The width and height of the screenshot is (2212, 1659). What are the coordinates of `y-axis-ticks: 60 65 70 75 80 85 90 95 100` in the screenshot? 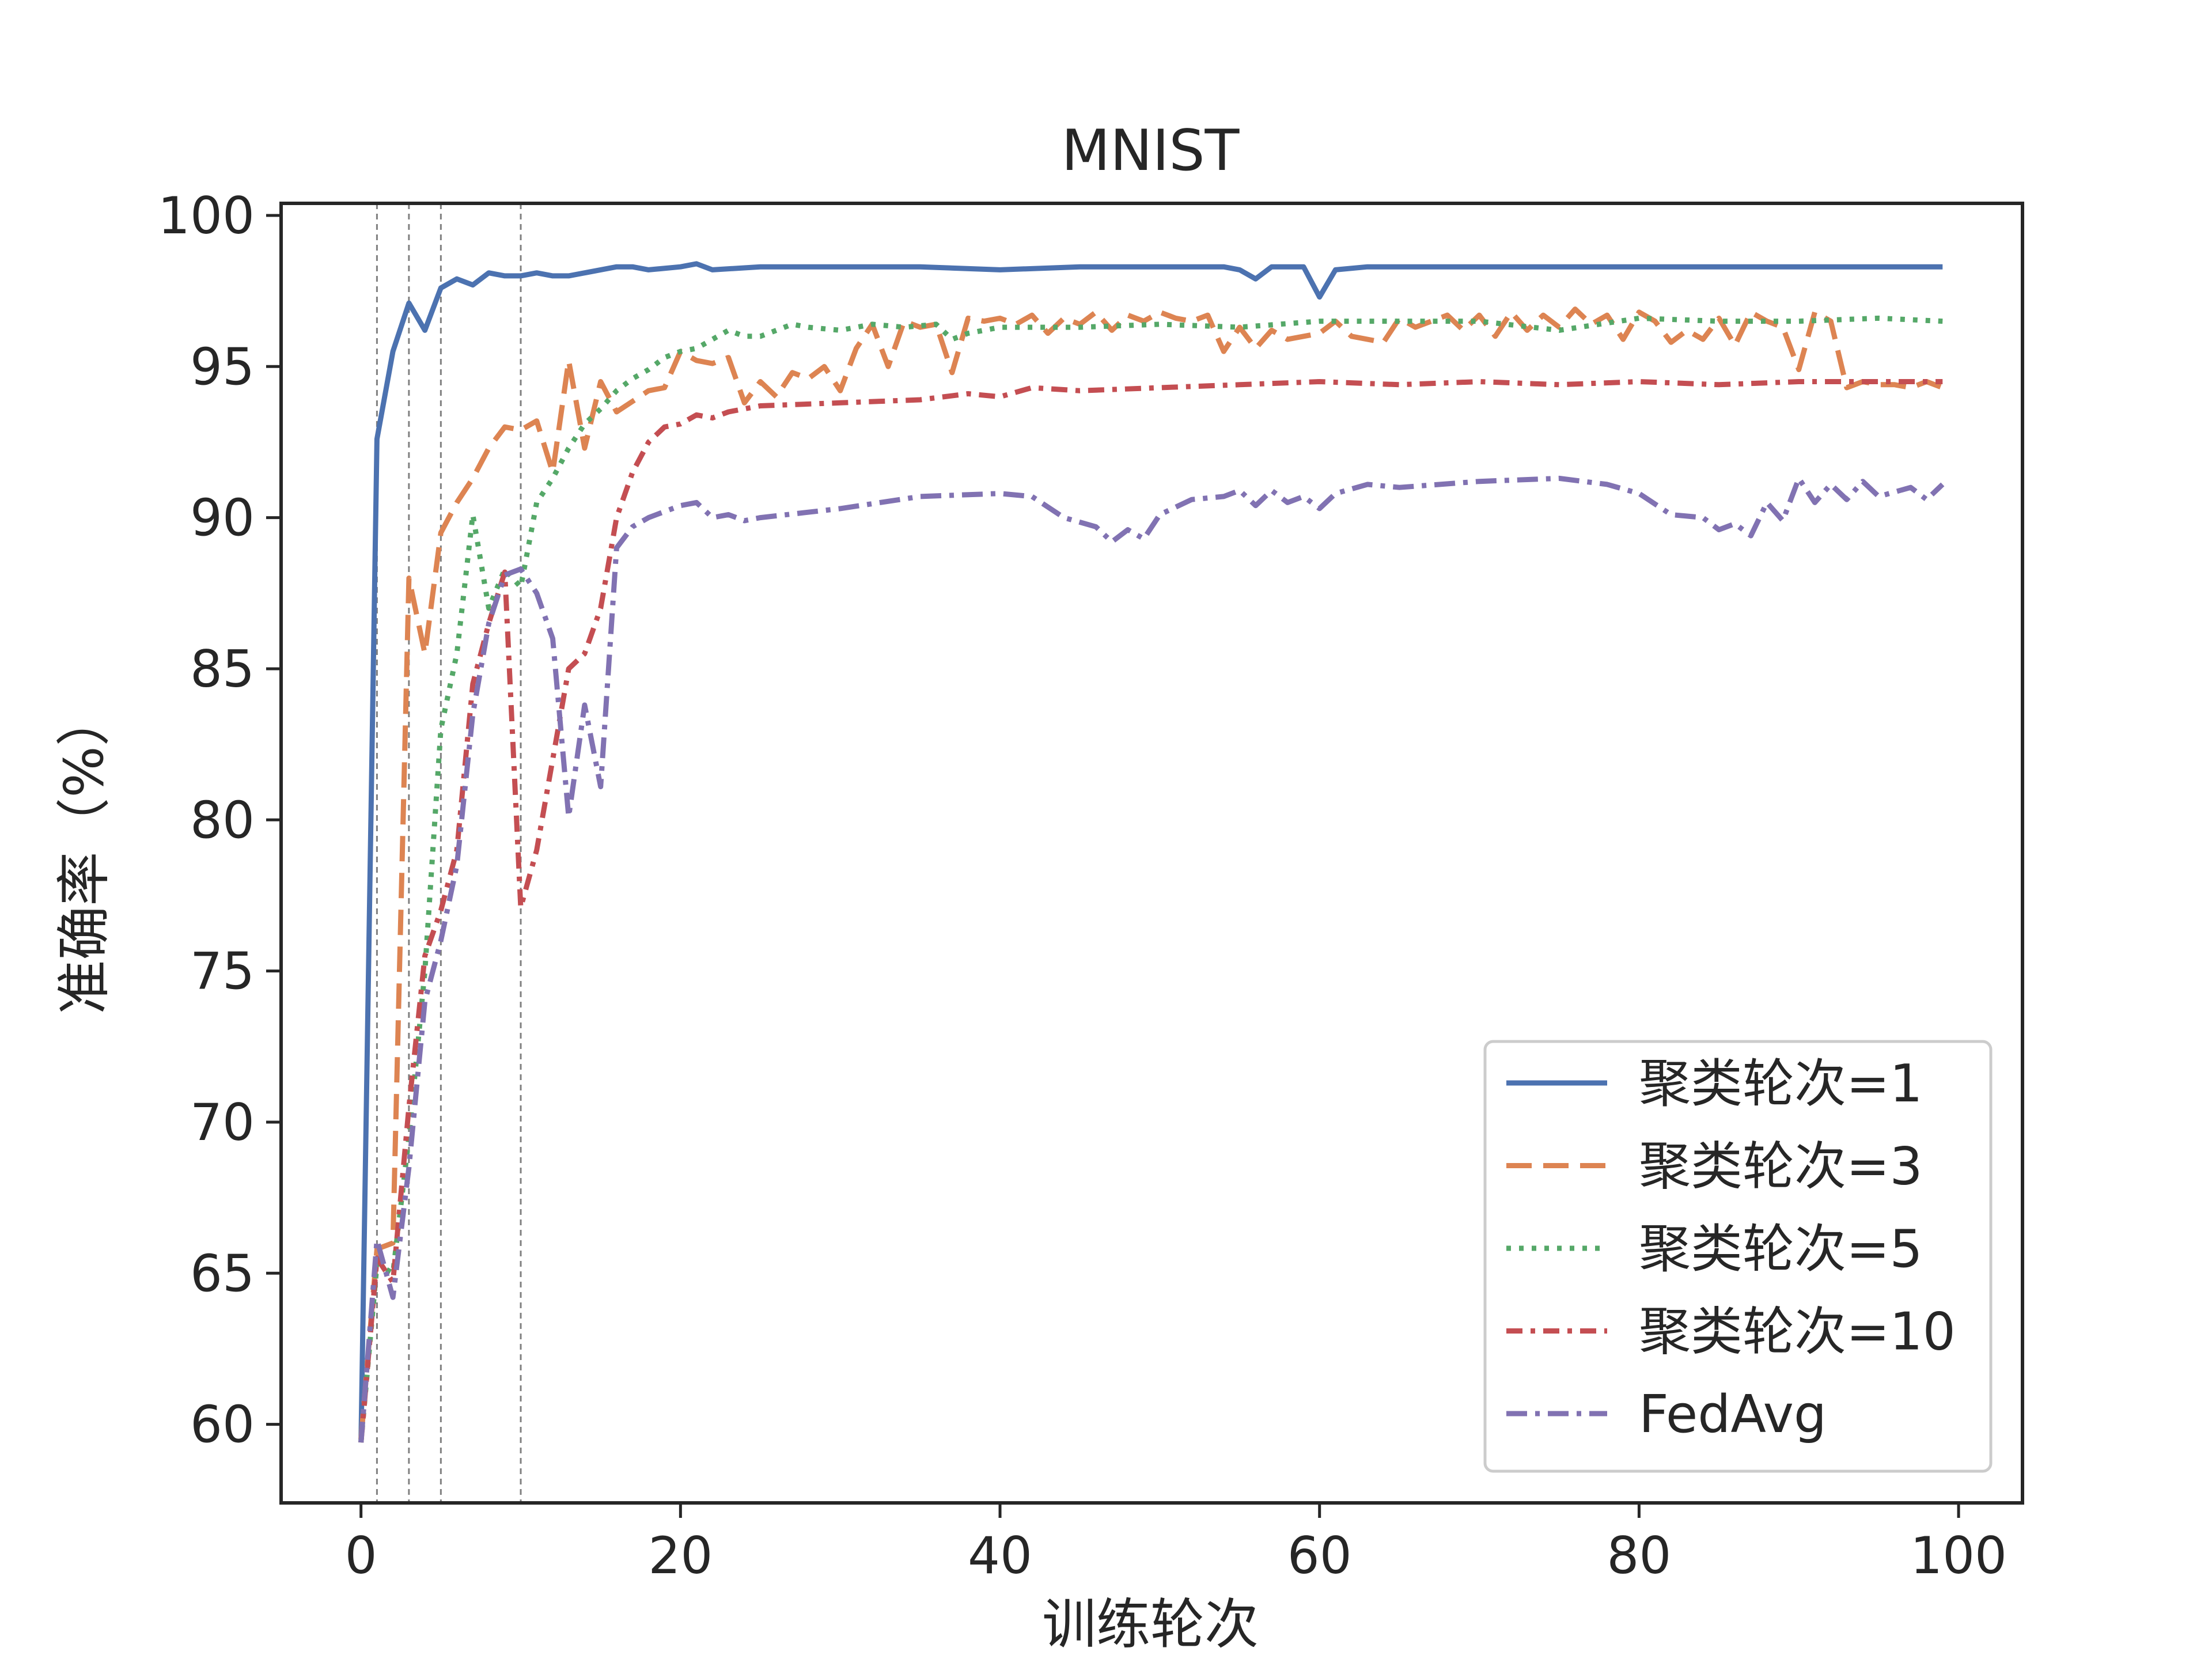 It's located at (219, 820).